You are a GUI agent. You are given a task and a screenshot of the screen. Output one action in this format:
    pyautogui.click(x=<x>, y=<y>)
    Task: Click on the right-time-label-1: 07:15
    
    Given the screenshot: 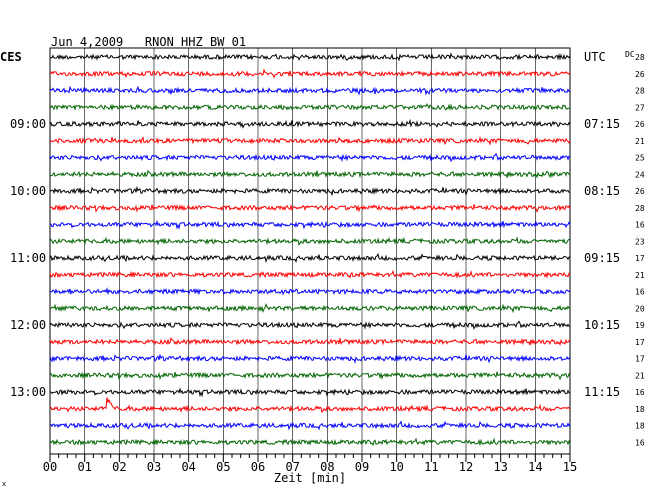 What is the action you would take?
    pyautogui.click(x=602, y=124)
    